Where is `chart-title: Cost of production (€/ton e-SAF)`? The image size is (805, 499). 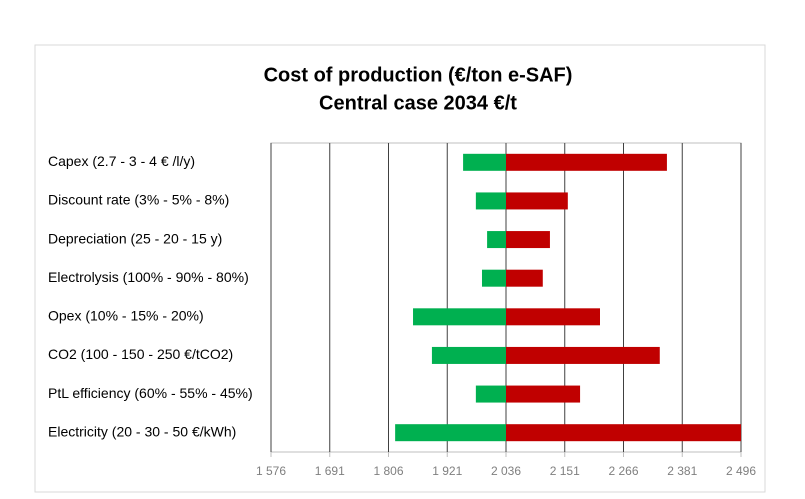 chart-title: Cost of production (€/ton e-SAF) is located at coordinates (418, 75).